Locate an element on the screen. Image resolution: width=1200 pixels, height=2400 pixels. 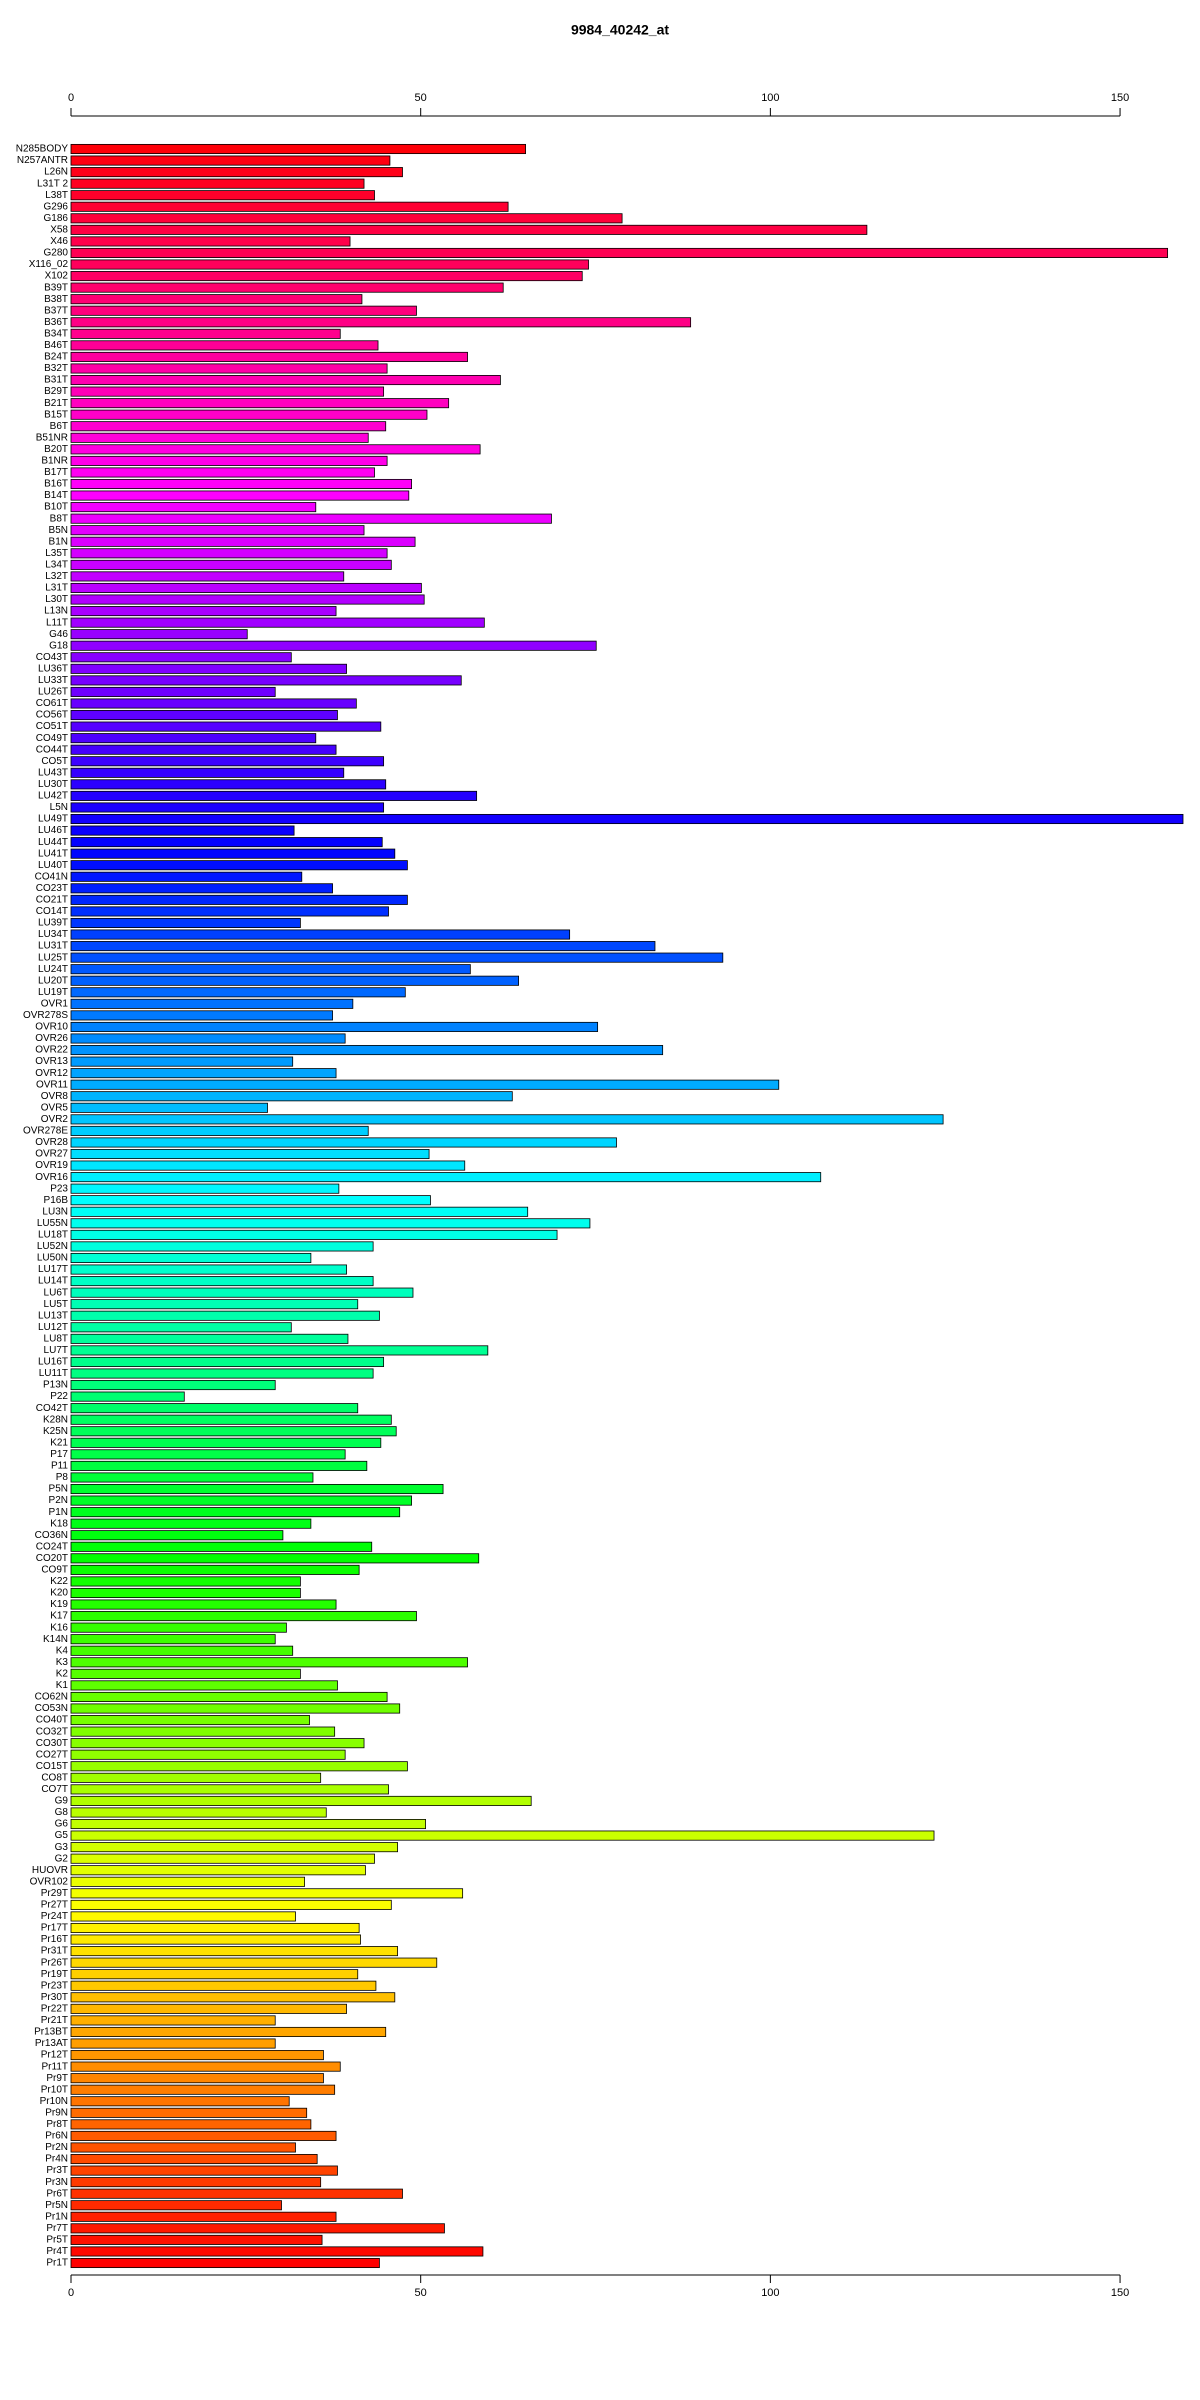
y-tick-label: CO36N is located at coordinates (51, 1535).